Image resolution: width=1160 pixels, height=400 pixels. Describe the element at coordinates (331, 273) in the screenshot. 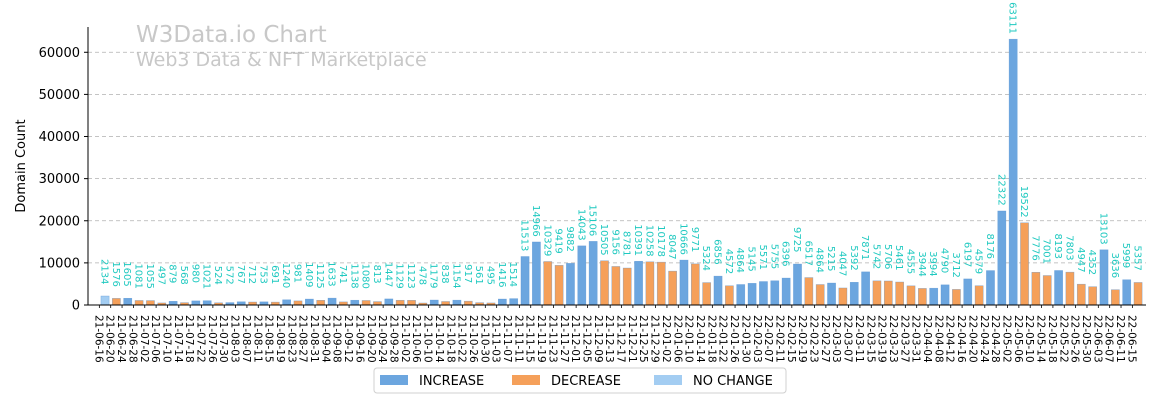

I see `data-label: 1633` at that location.